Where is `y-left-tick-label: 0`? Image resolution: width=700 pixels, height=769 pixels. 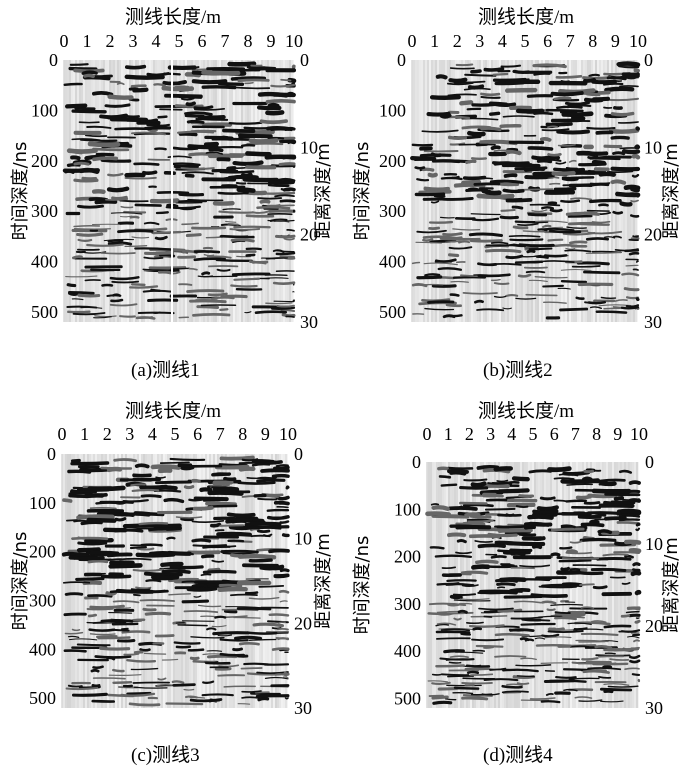 y-left-tick-label: 0 is located at coordinates (51, 454).